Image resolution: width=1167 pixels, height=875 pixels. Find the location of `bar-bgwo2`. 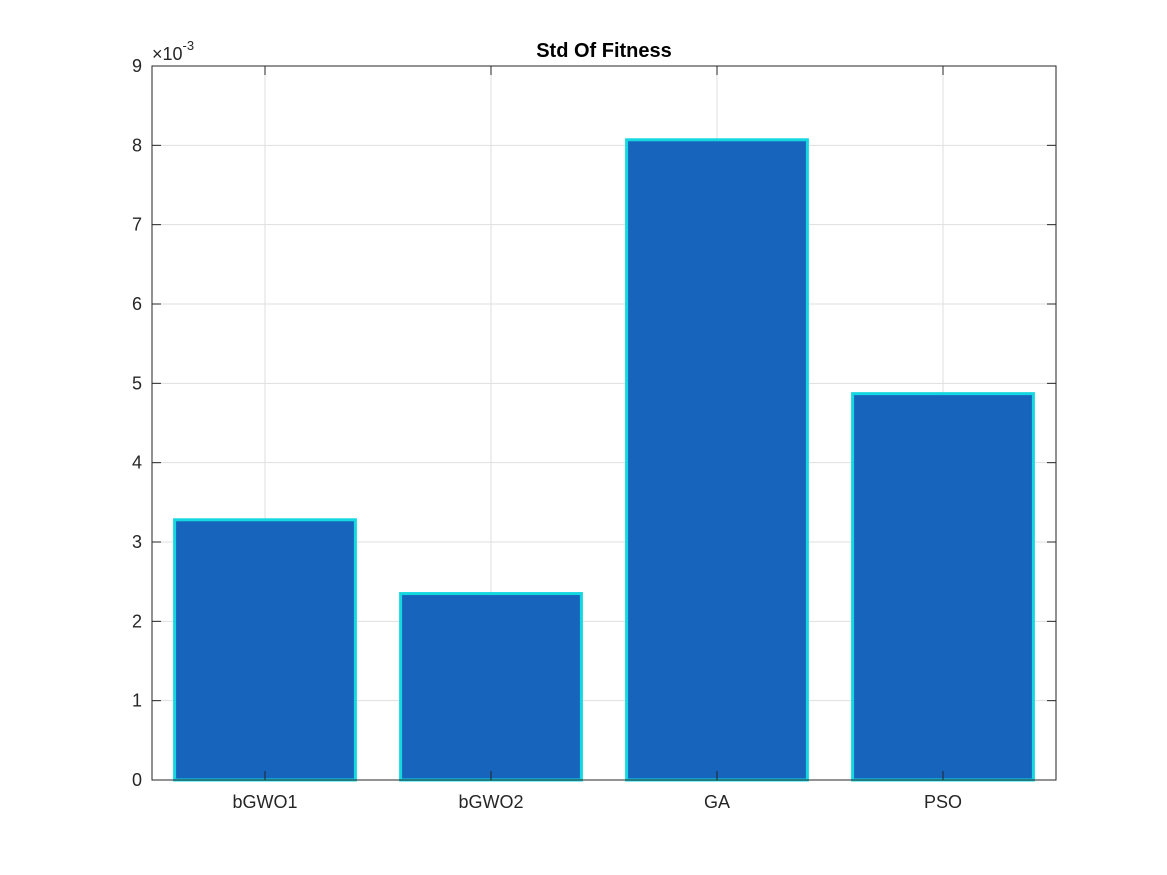

bar-bgwo2 is located at coordinates (491, 687).